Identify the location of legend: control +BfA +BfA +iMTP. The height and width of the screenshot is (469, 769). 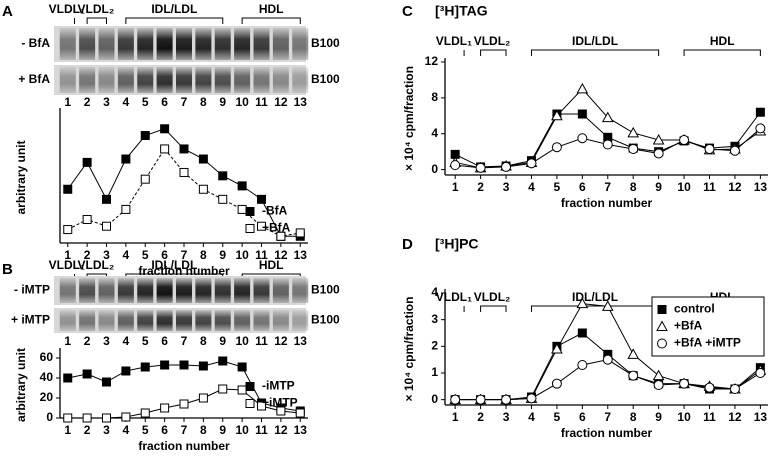
(708, 326).